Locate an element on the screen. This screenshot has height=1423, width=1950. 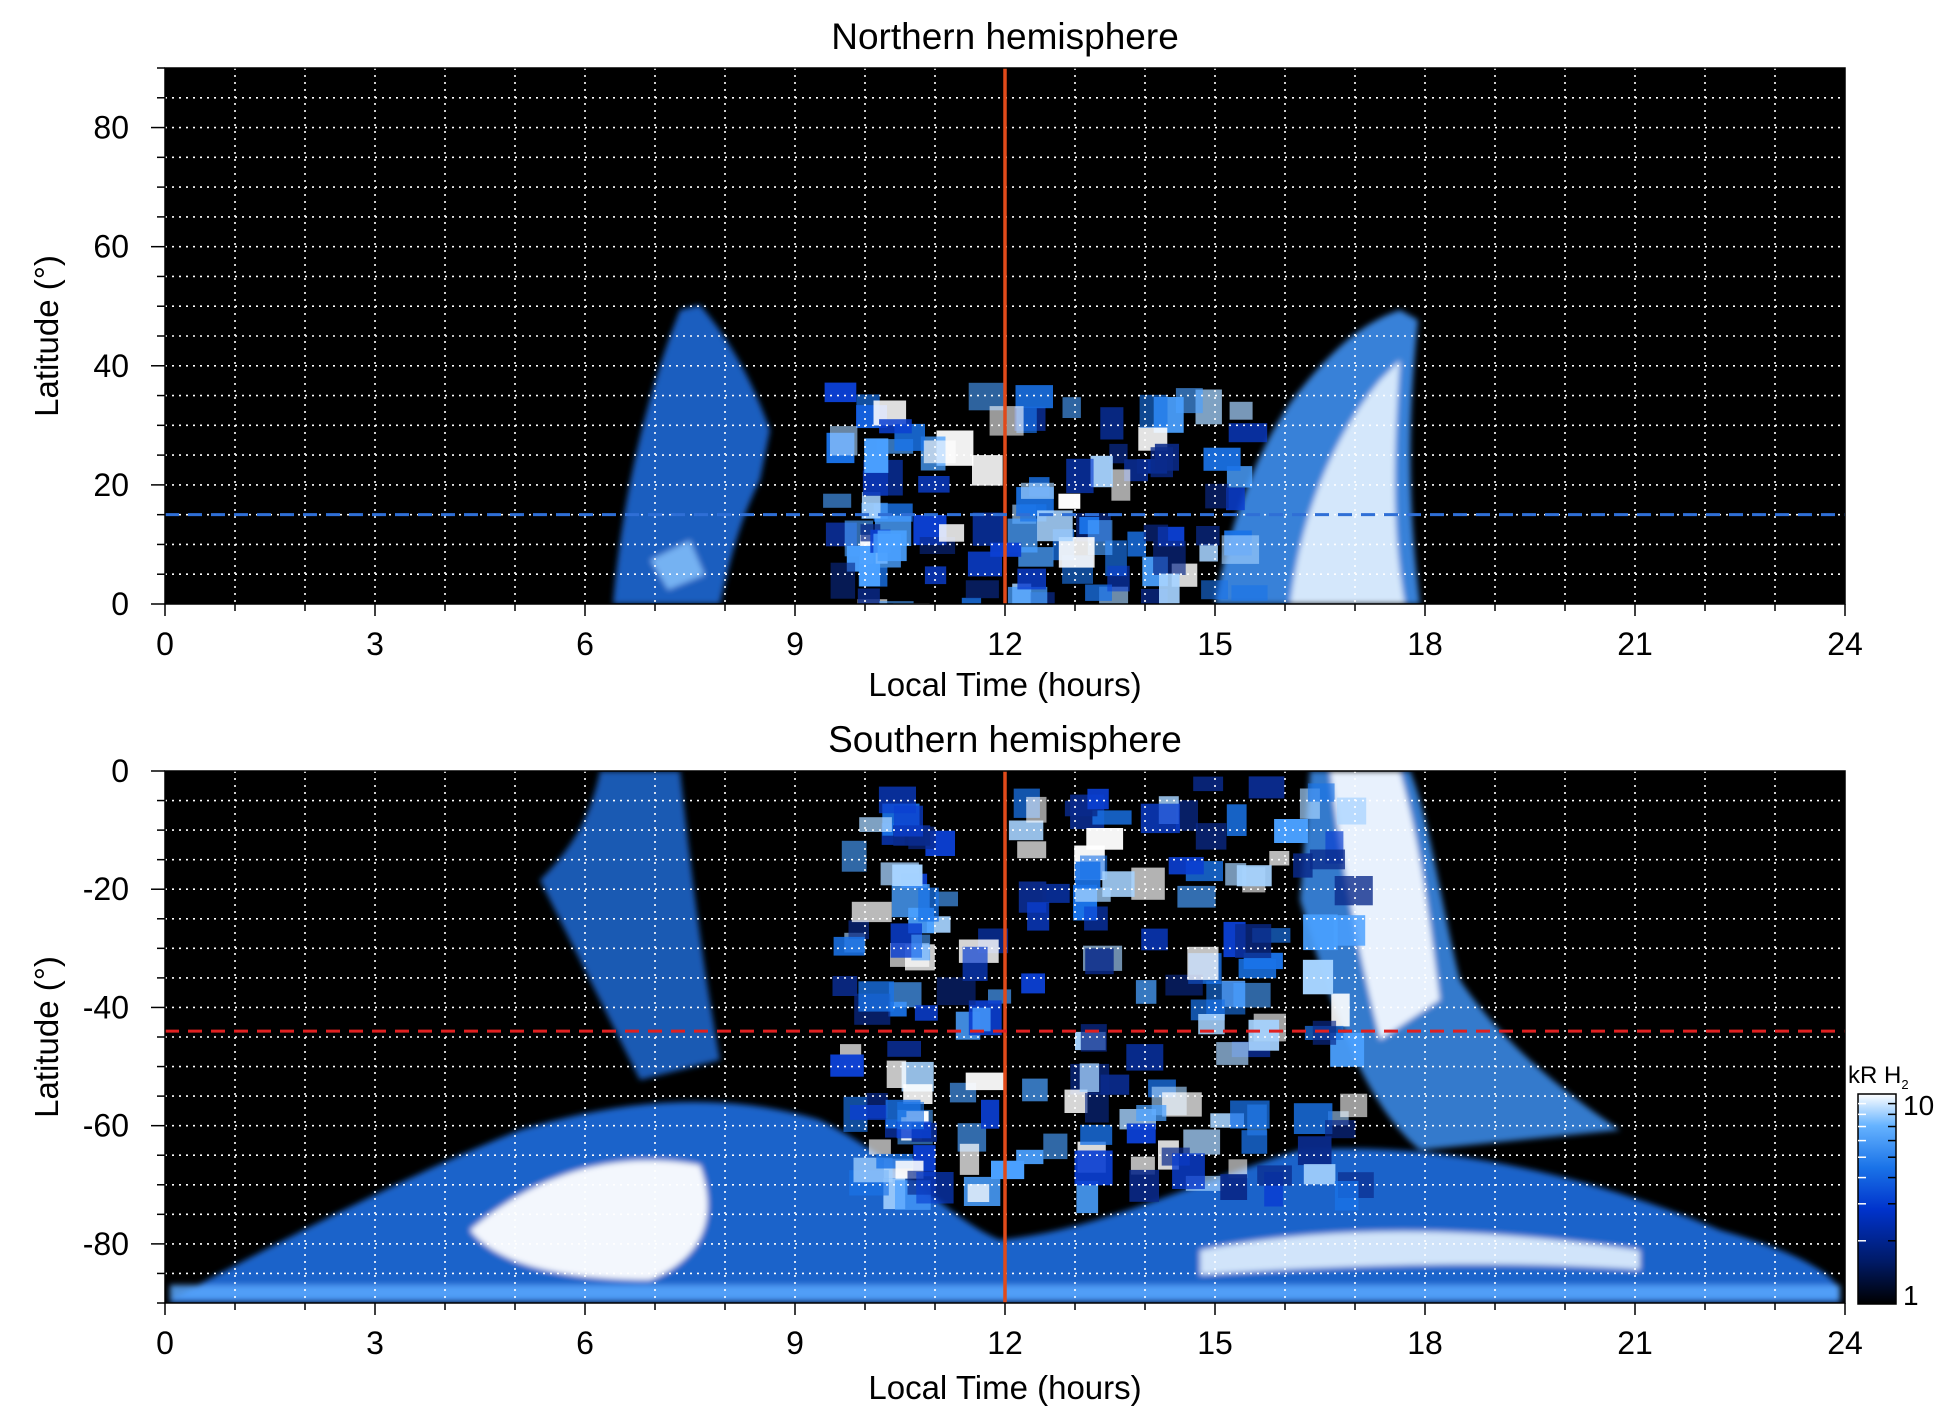
south-y-axis-label: Latitude (°) is located at coordinates (46, 1037).